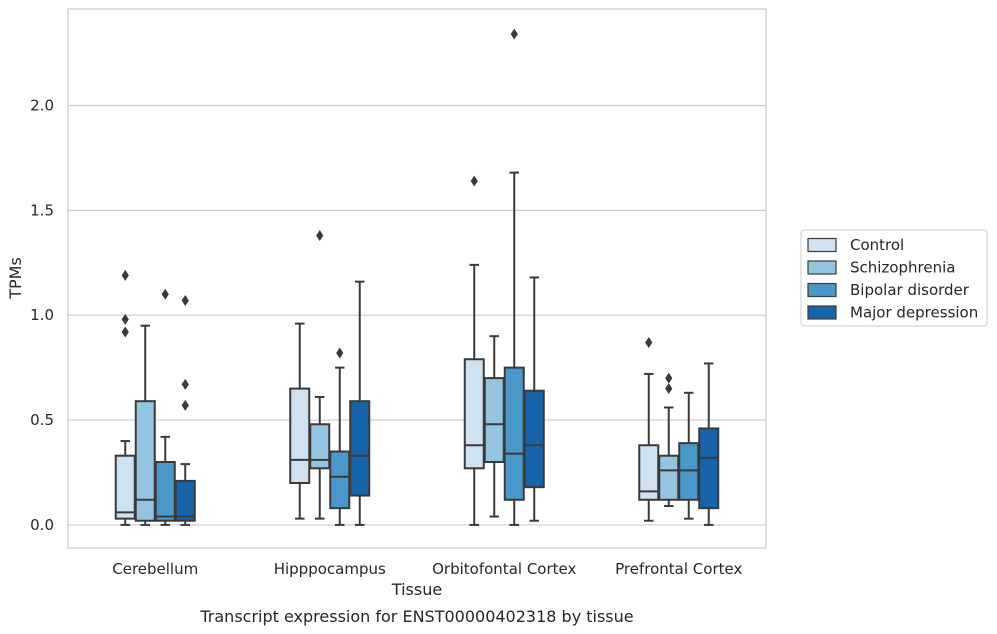 The image size is (997, 634). I want to click on y-tick-labels: 0.0 0.5 1.0 1.5 2.0, so click(42, 314).